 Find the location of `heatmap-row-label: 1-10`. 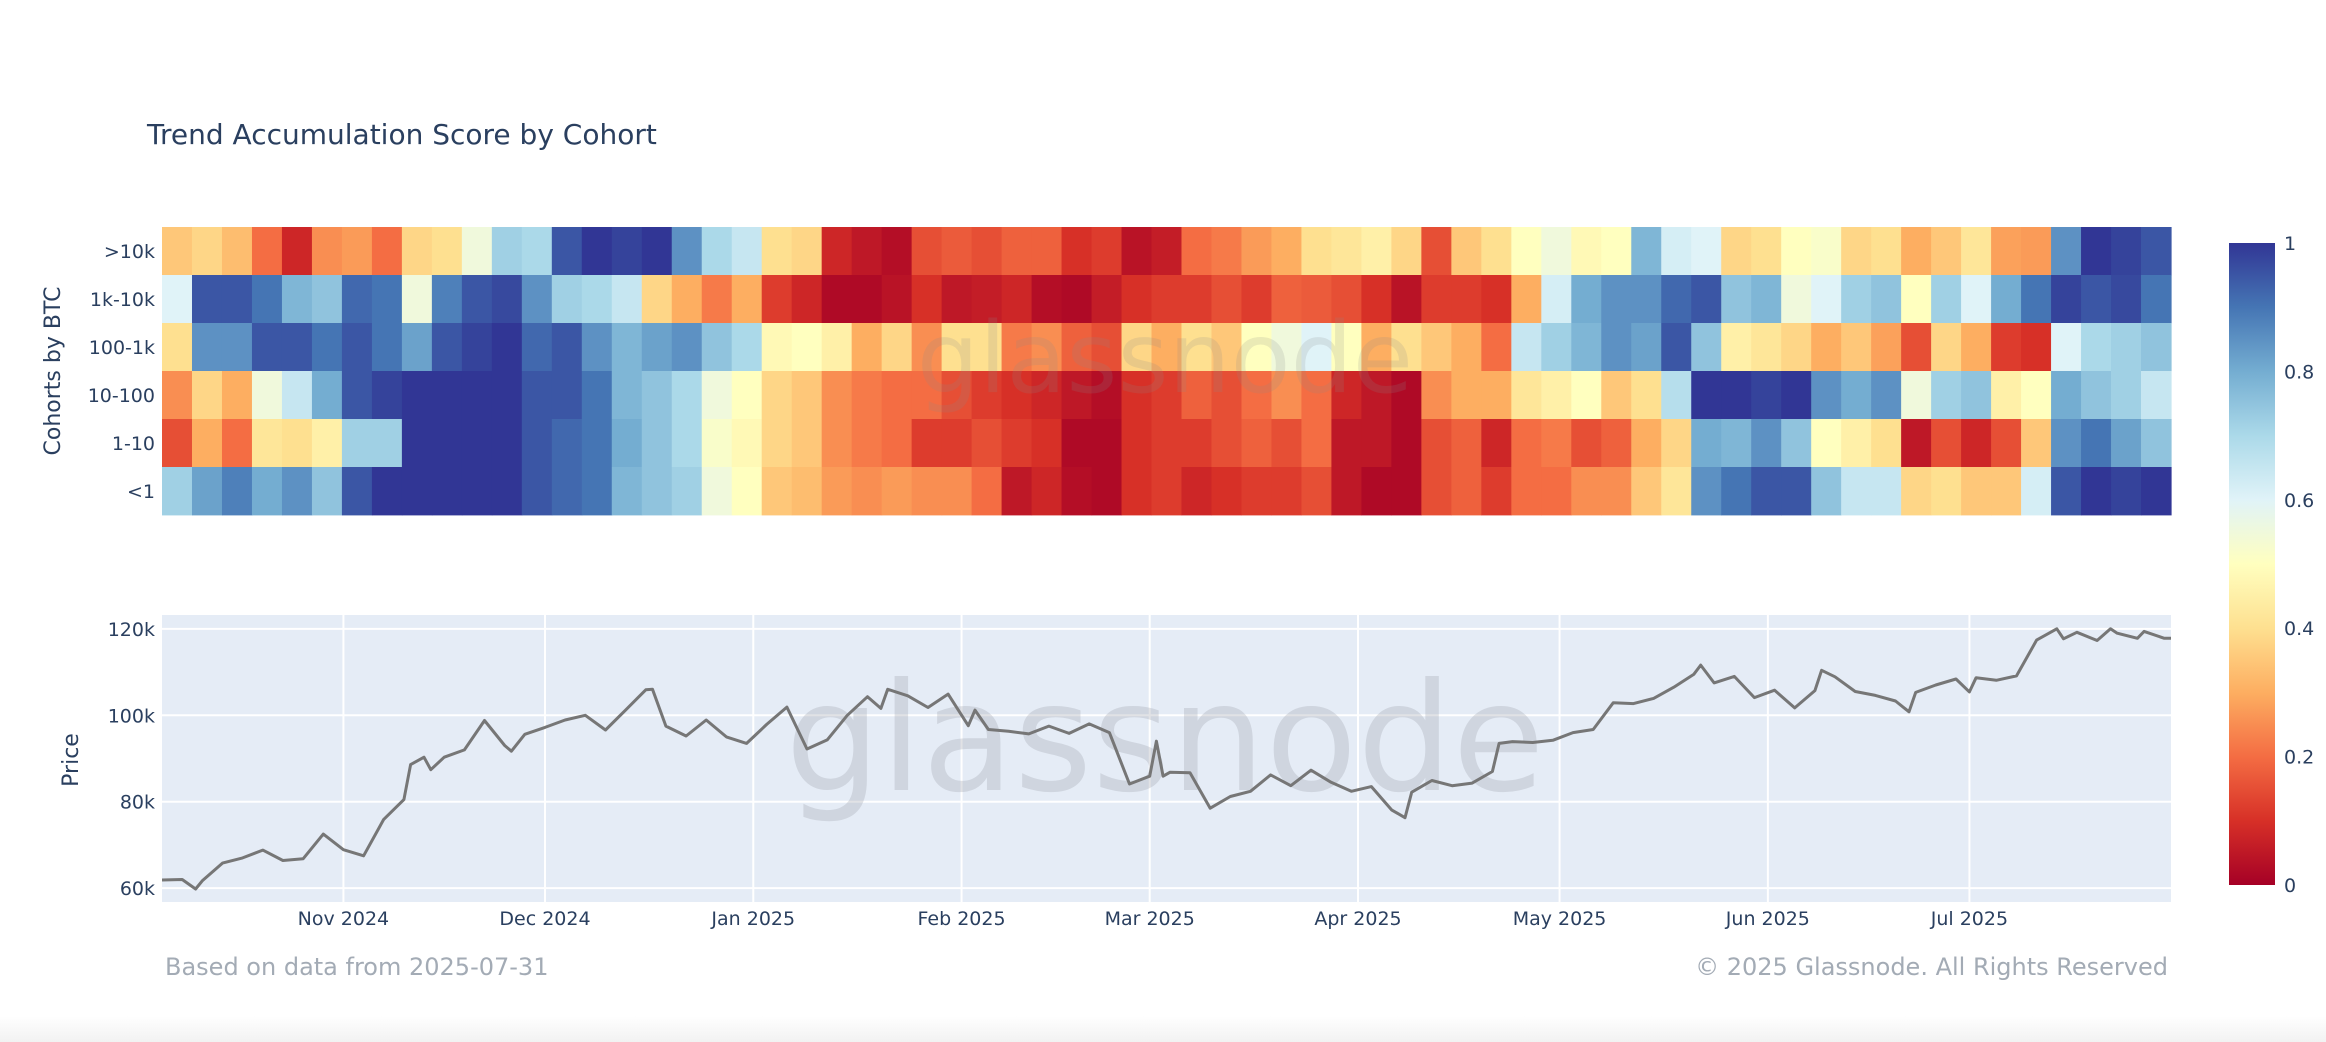

heatmap-row-label: 1-10 is located at coordinates (133, 444).